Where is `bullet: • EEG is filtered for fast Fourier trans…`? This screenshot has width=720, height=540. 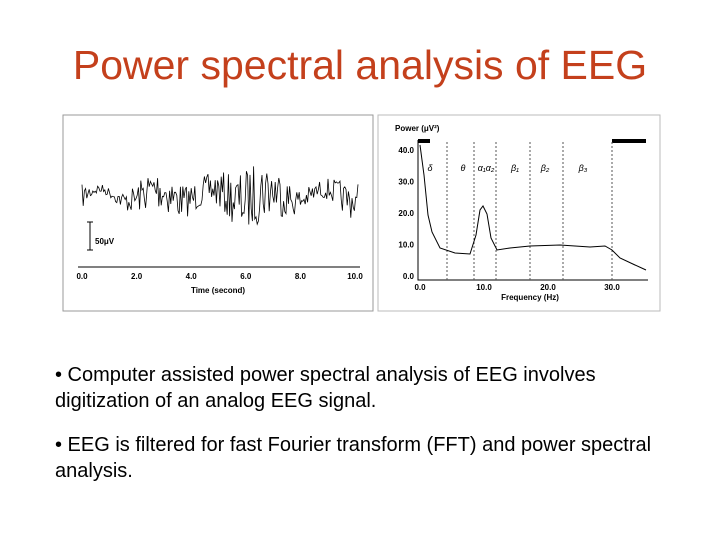
bullet: • EEG is filtered for fast Fourier trans… is located at coordinates (353, 458).